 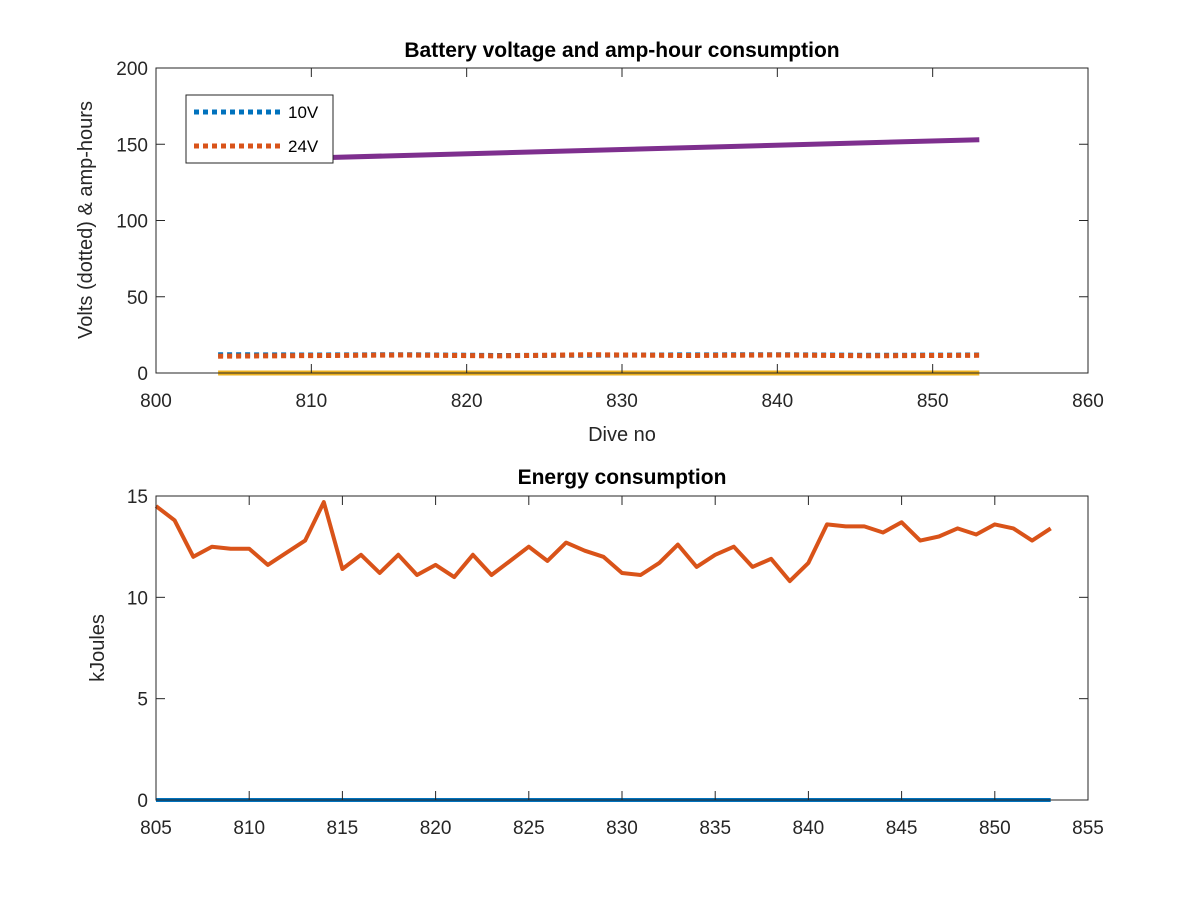 What do you see at coordinates (303, 112) in the screenshot?
I see `legend-label-10v: 10V` at bounding box center [303, 112].